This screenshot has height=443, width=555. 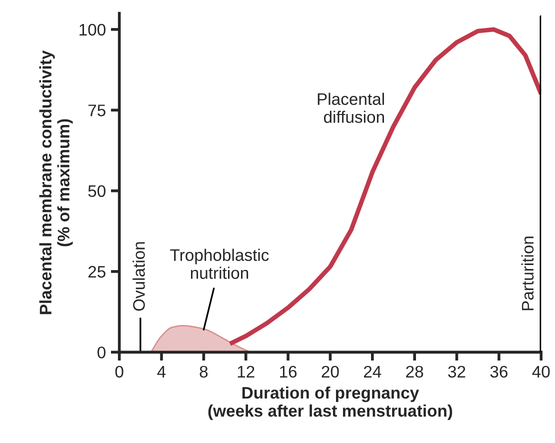 What do you see at coordinates (97, 191) in the screenshot?
I see `y-tick-label: 50` at bounding box center [97, 191].